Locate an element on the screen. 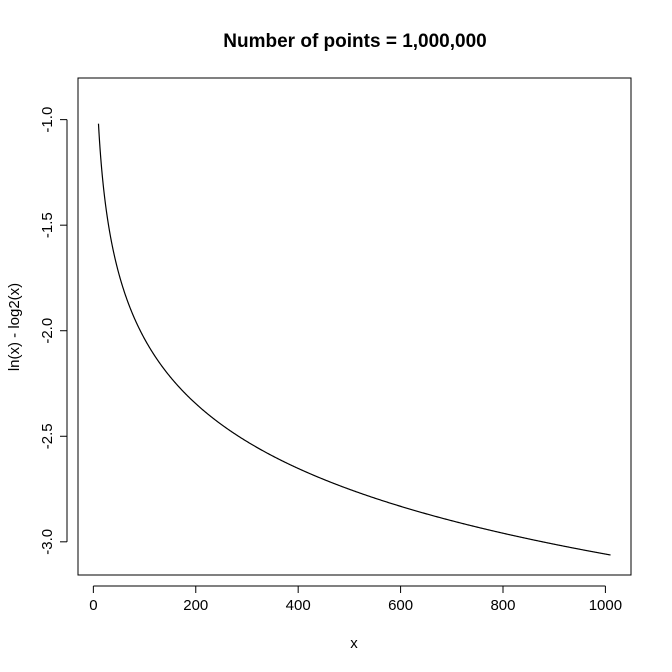 This screenshot has height=672, width=672. y-tick-label: -2.5 is located at coordinates (47, 436).